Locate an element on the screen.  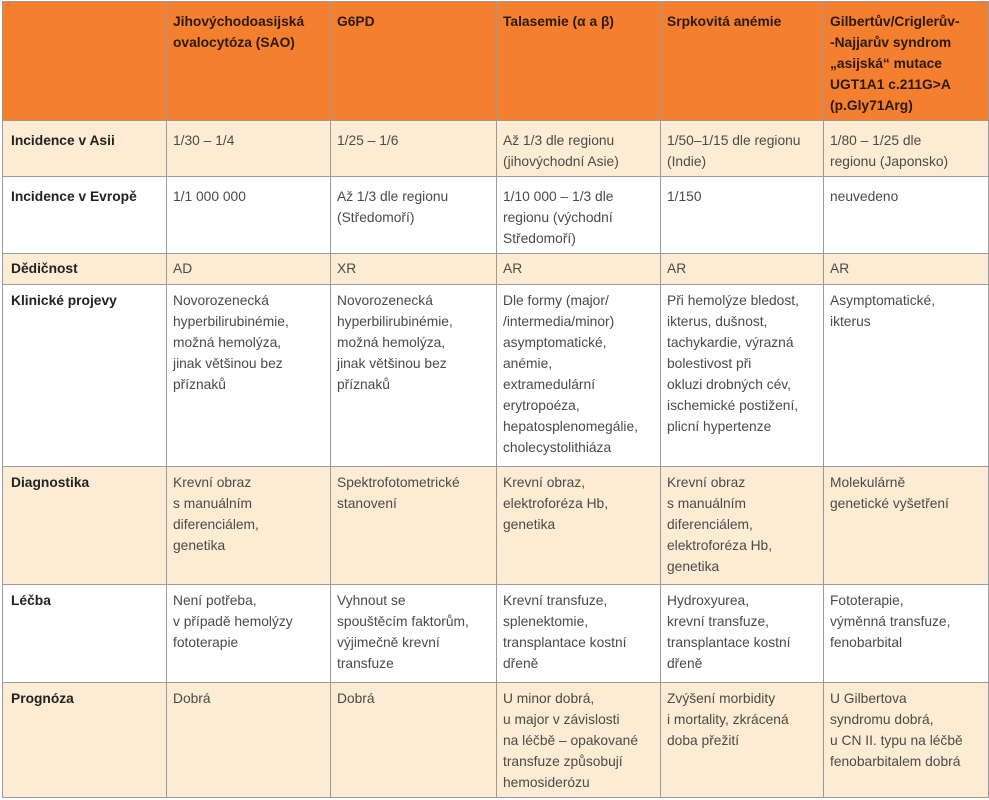
row-label: Incidence v Evropě is located at coordinates (84, 215).